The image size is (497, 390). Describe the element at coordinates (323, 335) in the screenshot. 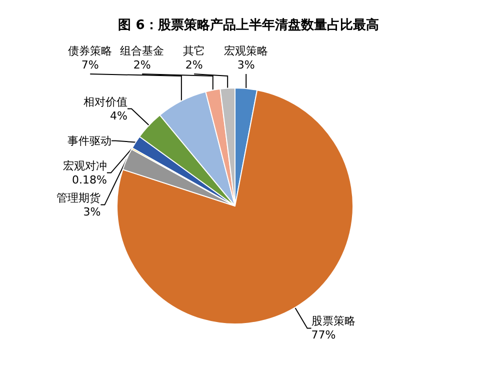

I see `data-label: 77%` at that location.